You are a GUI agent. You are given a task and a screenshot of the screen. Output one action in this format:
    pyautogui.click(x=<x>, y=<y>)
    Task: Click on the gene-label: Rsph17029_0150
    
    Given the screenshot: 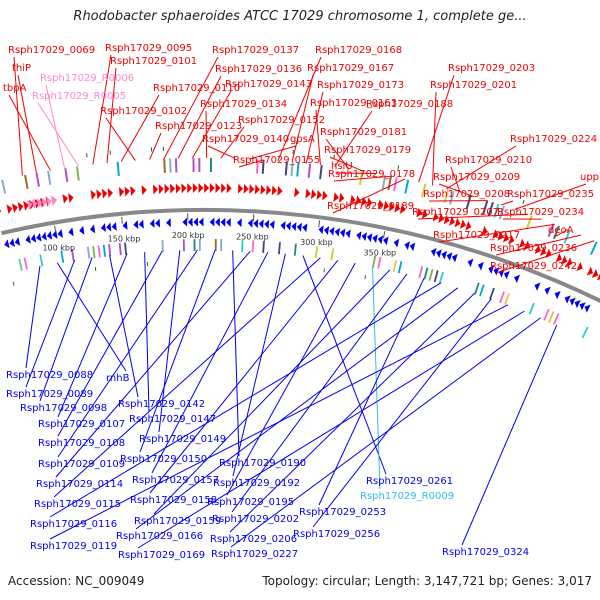 What is the action you would take?
    pyautogui.click(x=163, y=459)
    